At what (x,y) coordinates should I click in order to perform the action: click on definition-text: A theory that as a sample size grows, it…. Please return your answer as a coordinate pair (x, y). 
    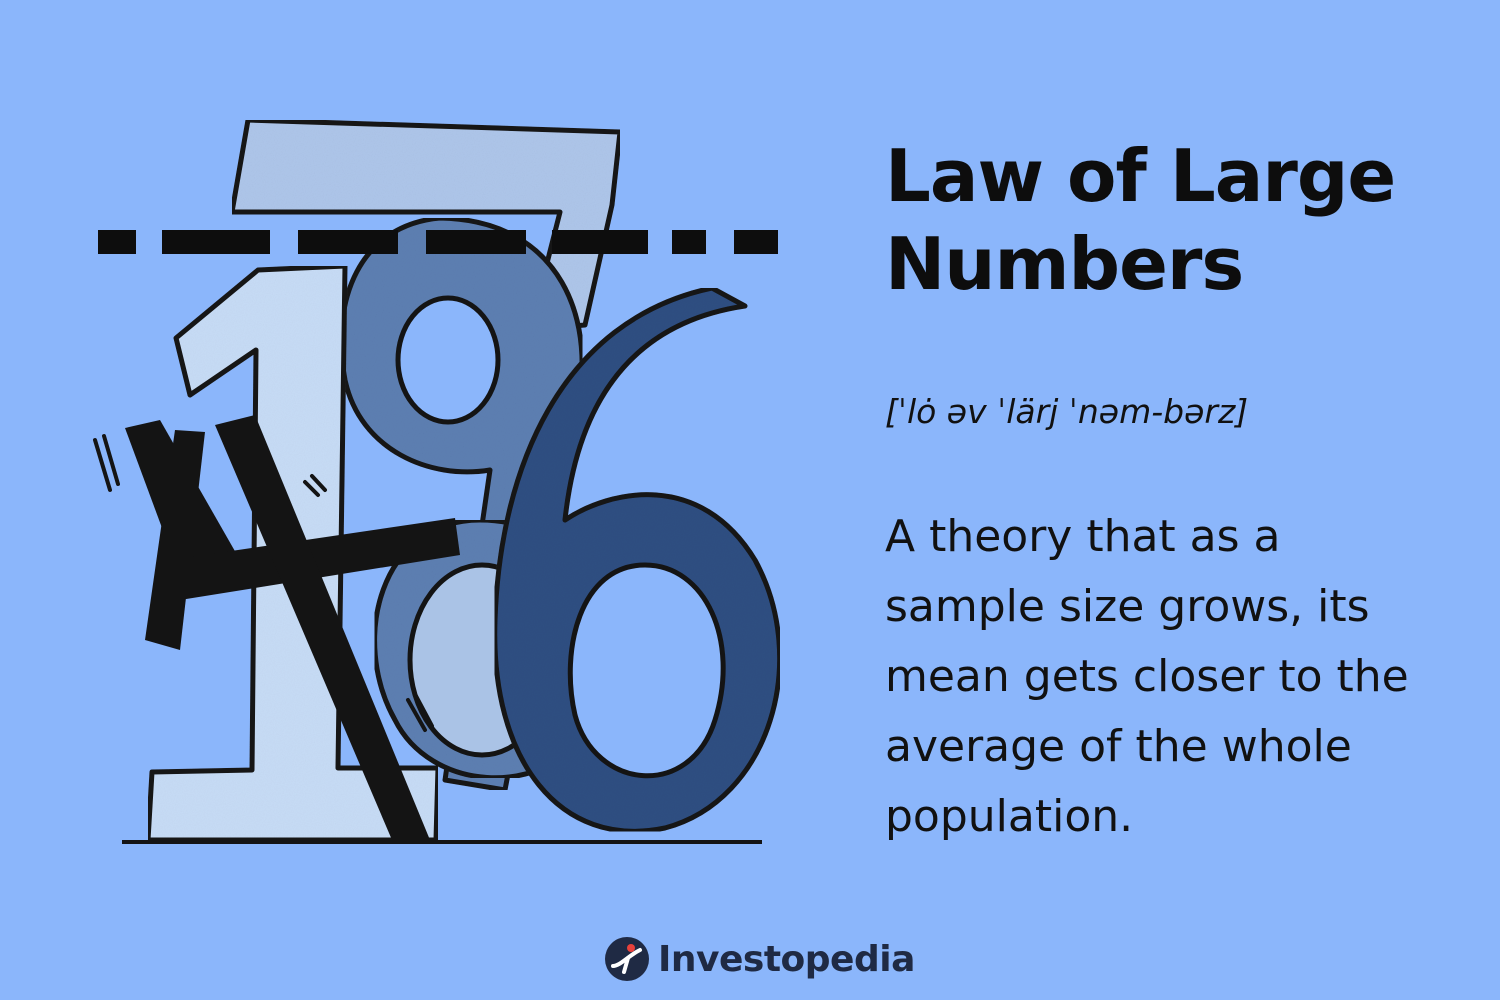
    Looking at the image, I should click on (1147, 676).